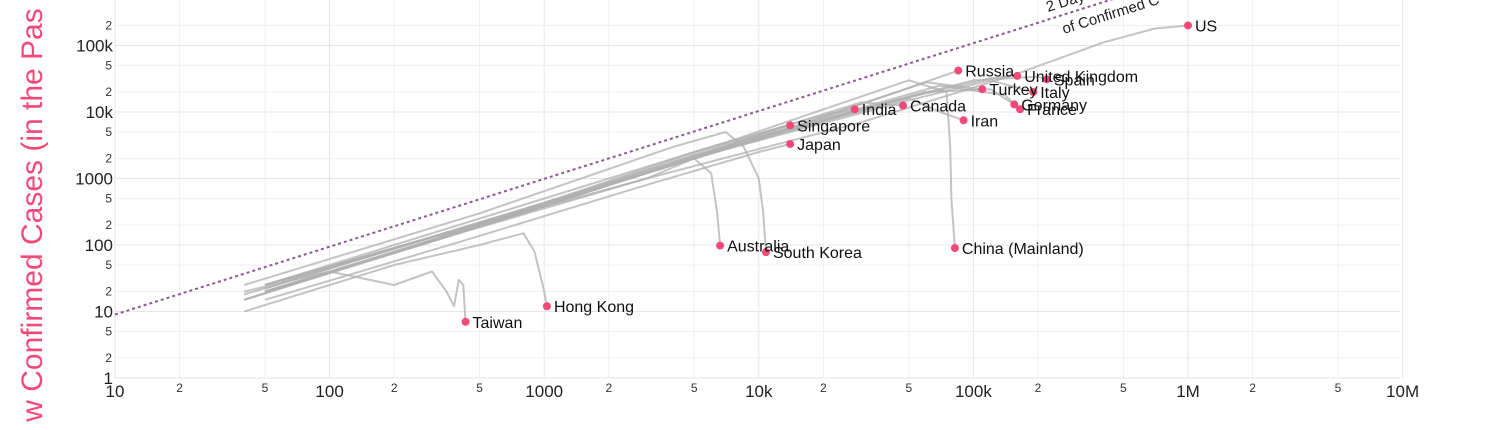  What do you see at coordinates (973, 391) in the screenshot?
I see `x-tick-label: 100k` at bounding box center [973, 391].